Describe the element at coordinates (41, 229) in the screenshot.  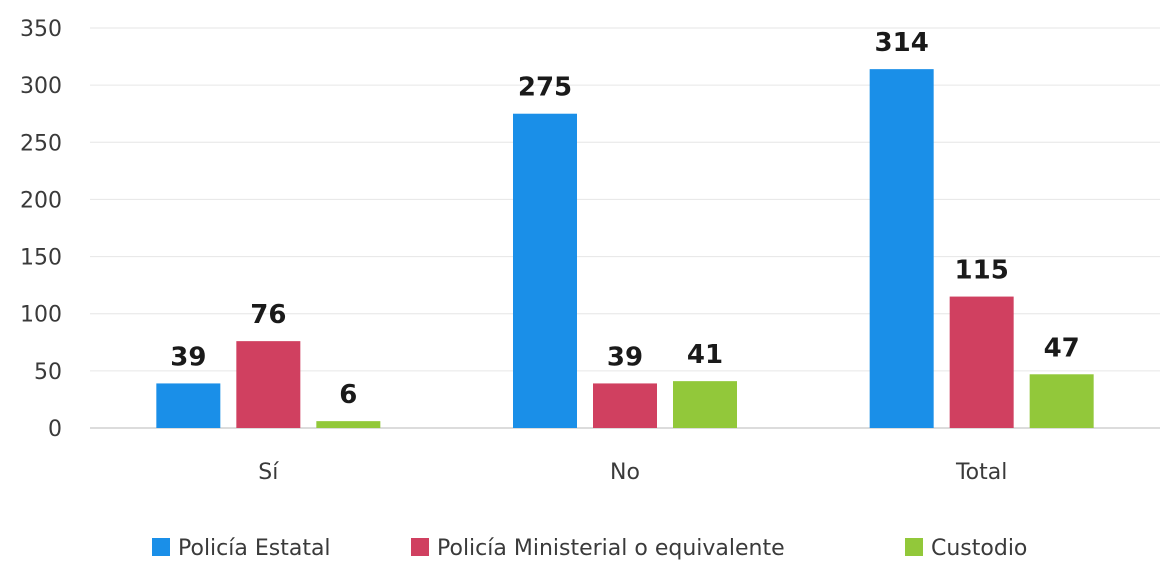
I see `y-axis-ticks: 0 50 100 150 200 250 300 350` at that location.